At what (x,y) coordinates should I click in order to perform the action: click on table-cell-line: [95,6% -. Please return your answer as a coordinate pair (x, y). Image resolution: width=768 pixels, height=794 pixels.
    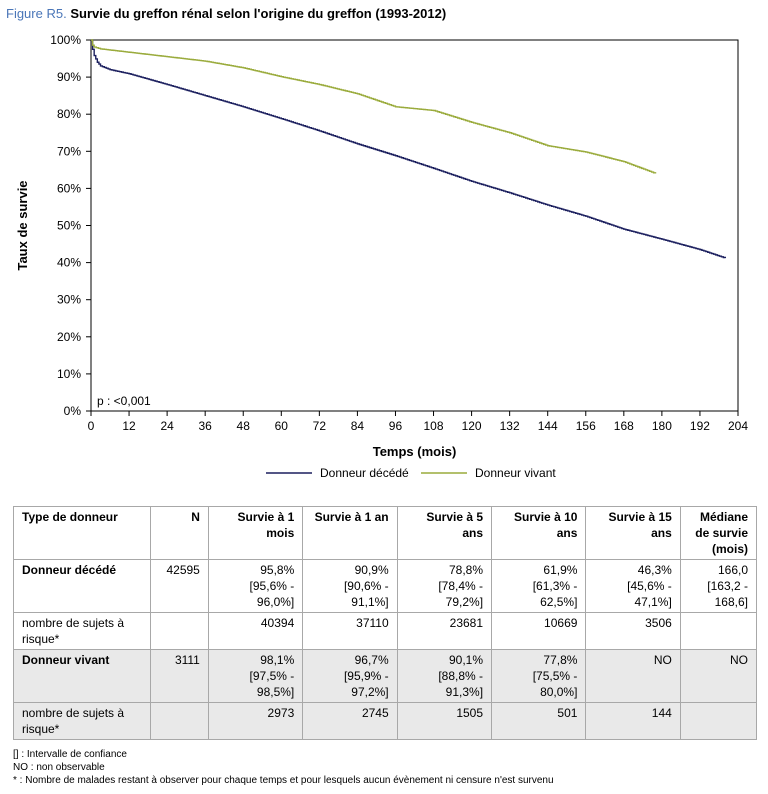
    Looking at the image, I should click on (272, 586).